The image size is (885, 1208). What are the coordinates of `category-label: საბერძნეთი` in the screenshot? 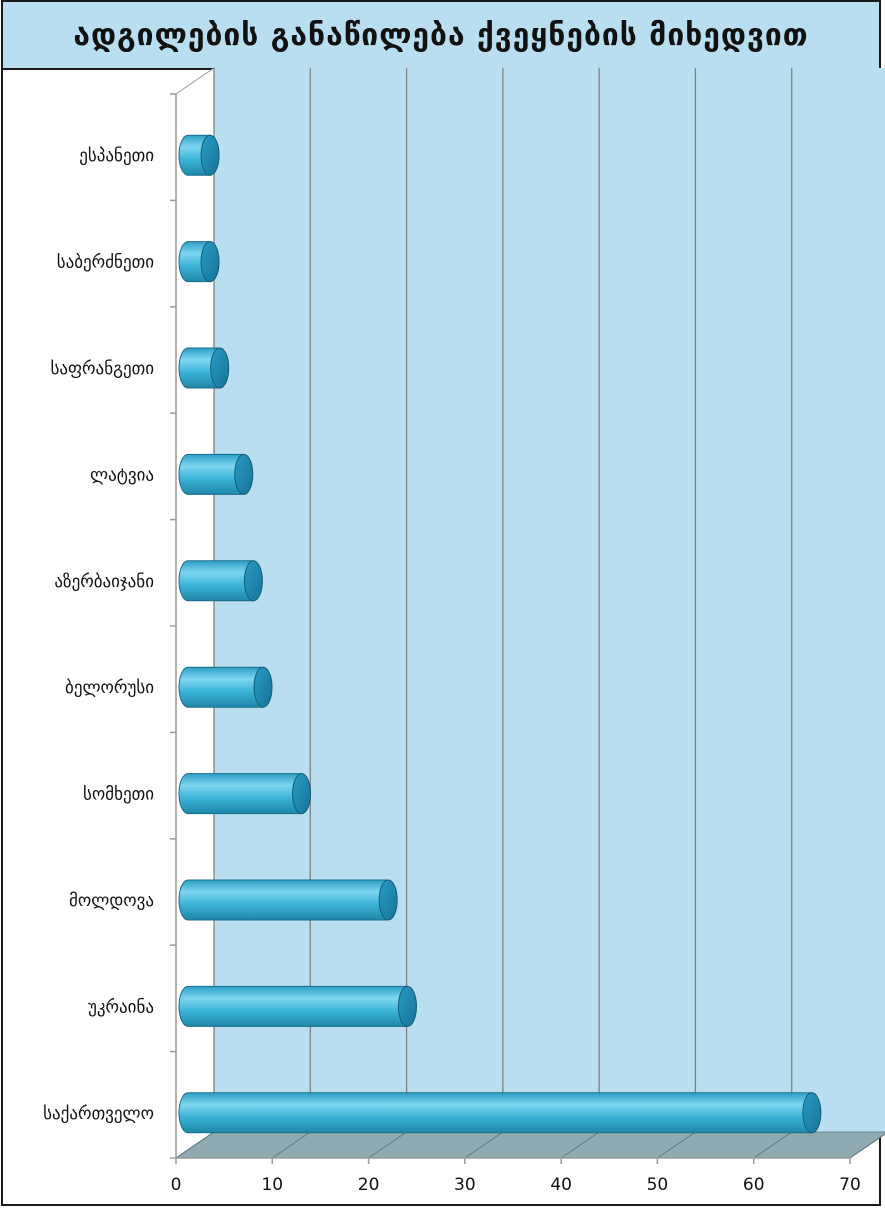 It's located at (105, 263).